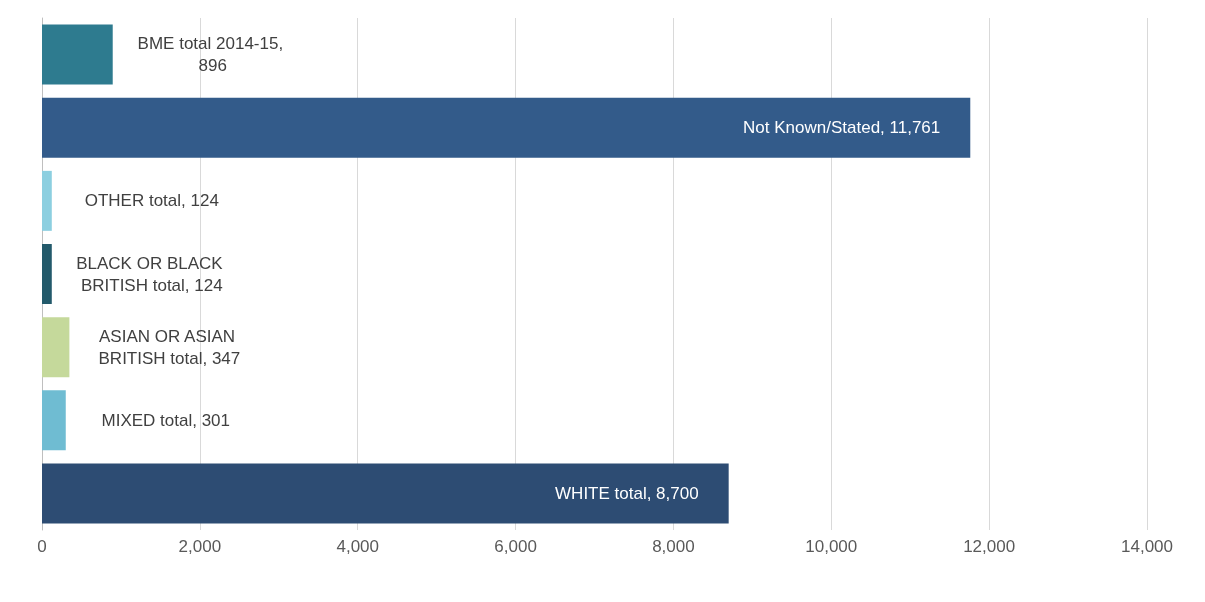 The height and width of the screenshot is (602, 1205). Describe the element at coordinates (42, 546) in the screenshot. I see `x-tick-label: 0` at that location.